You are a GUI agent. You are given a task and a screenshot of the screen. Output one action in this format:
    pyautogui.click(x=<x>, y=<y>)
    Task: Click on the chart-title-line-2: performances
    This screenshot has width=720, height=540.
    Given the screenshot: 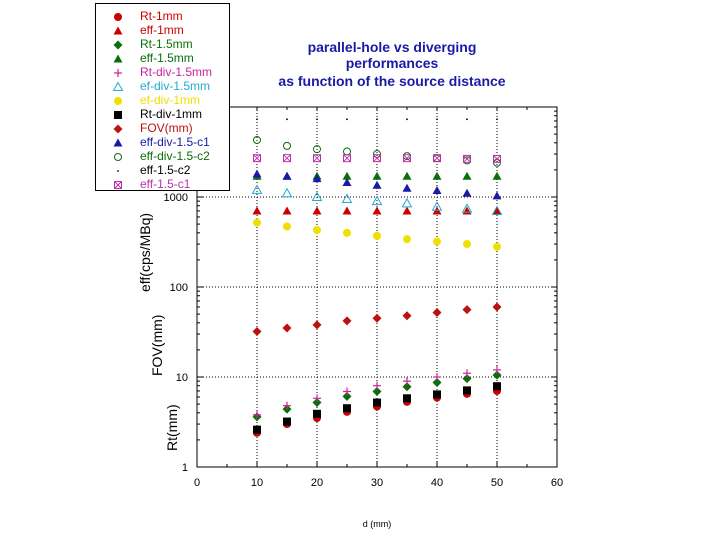 What is the action you would take?
    pyautogui.click(x=392, y=63)
    